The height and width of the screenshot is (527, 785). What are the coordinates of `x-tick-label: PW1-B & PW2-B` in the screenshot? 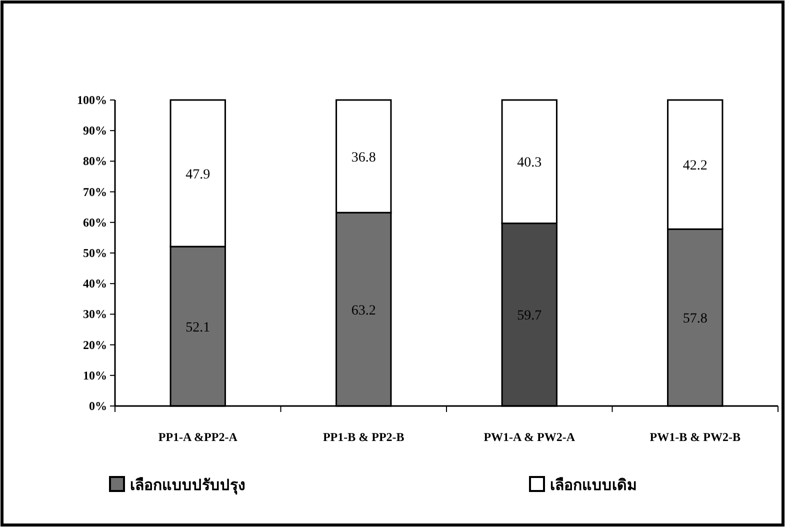 It's located at (695, 437).